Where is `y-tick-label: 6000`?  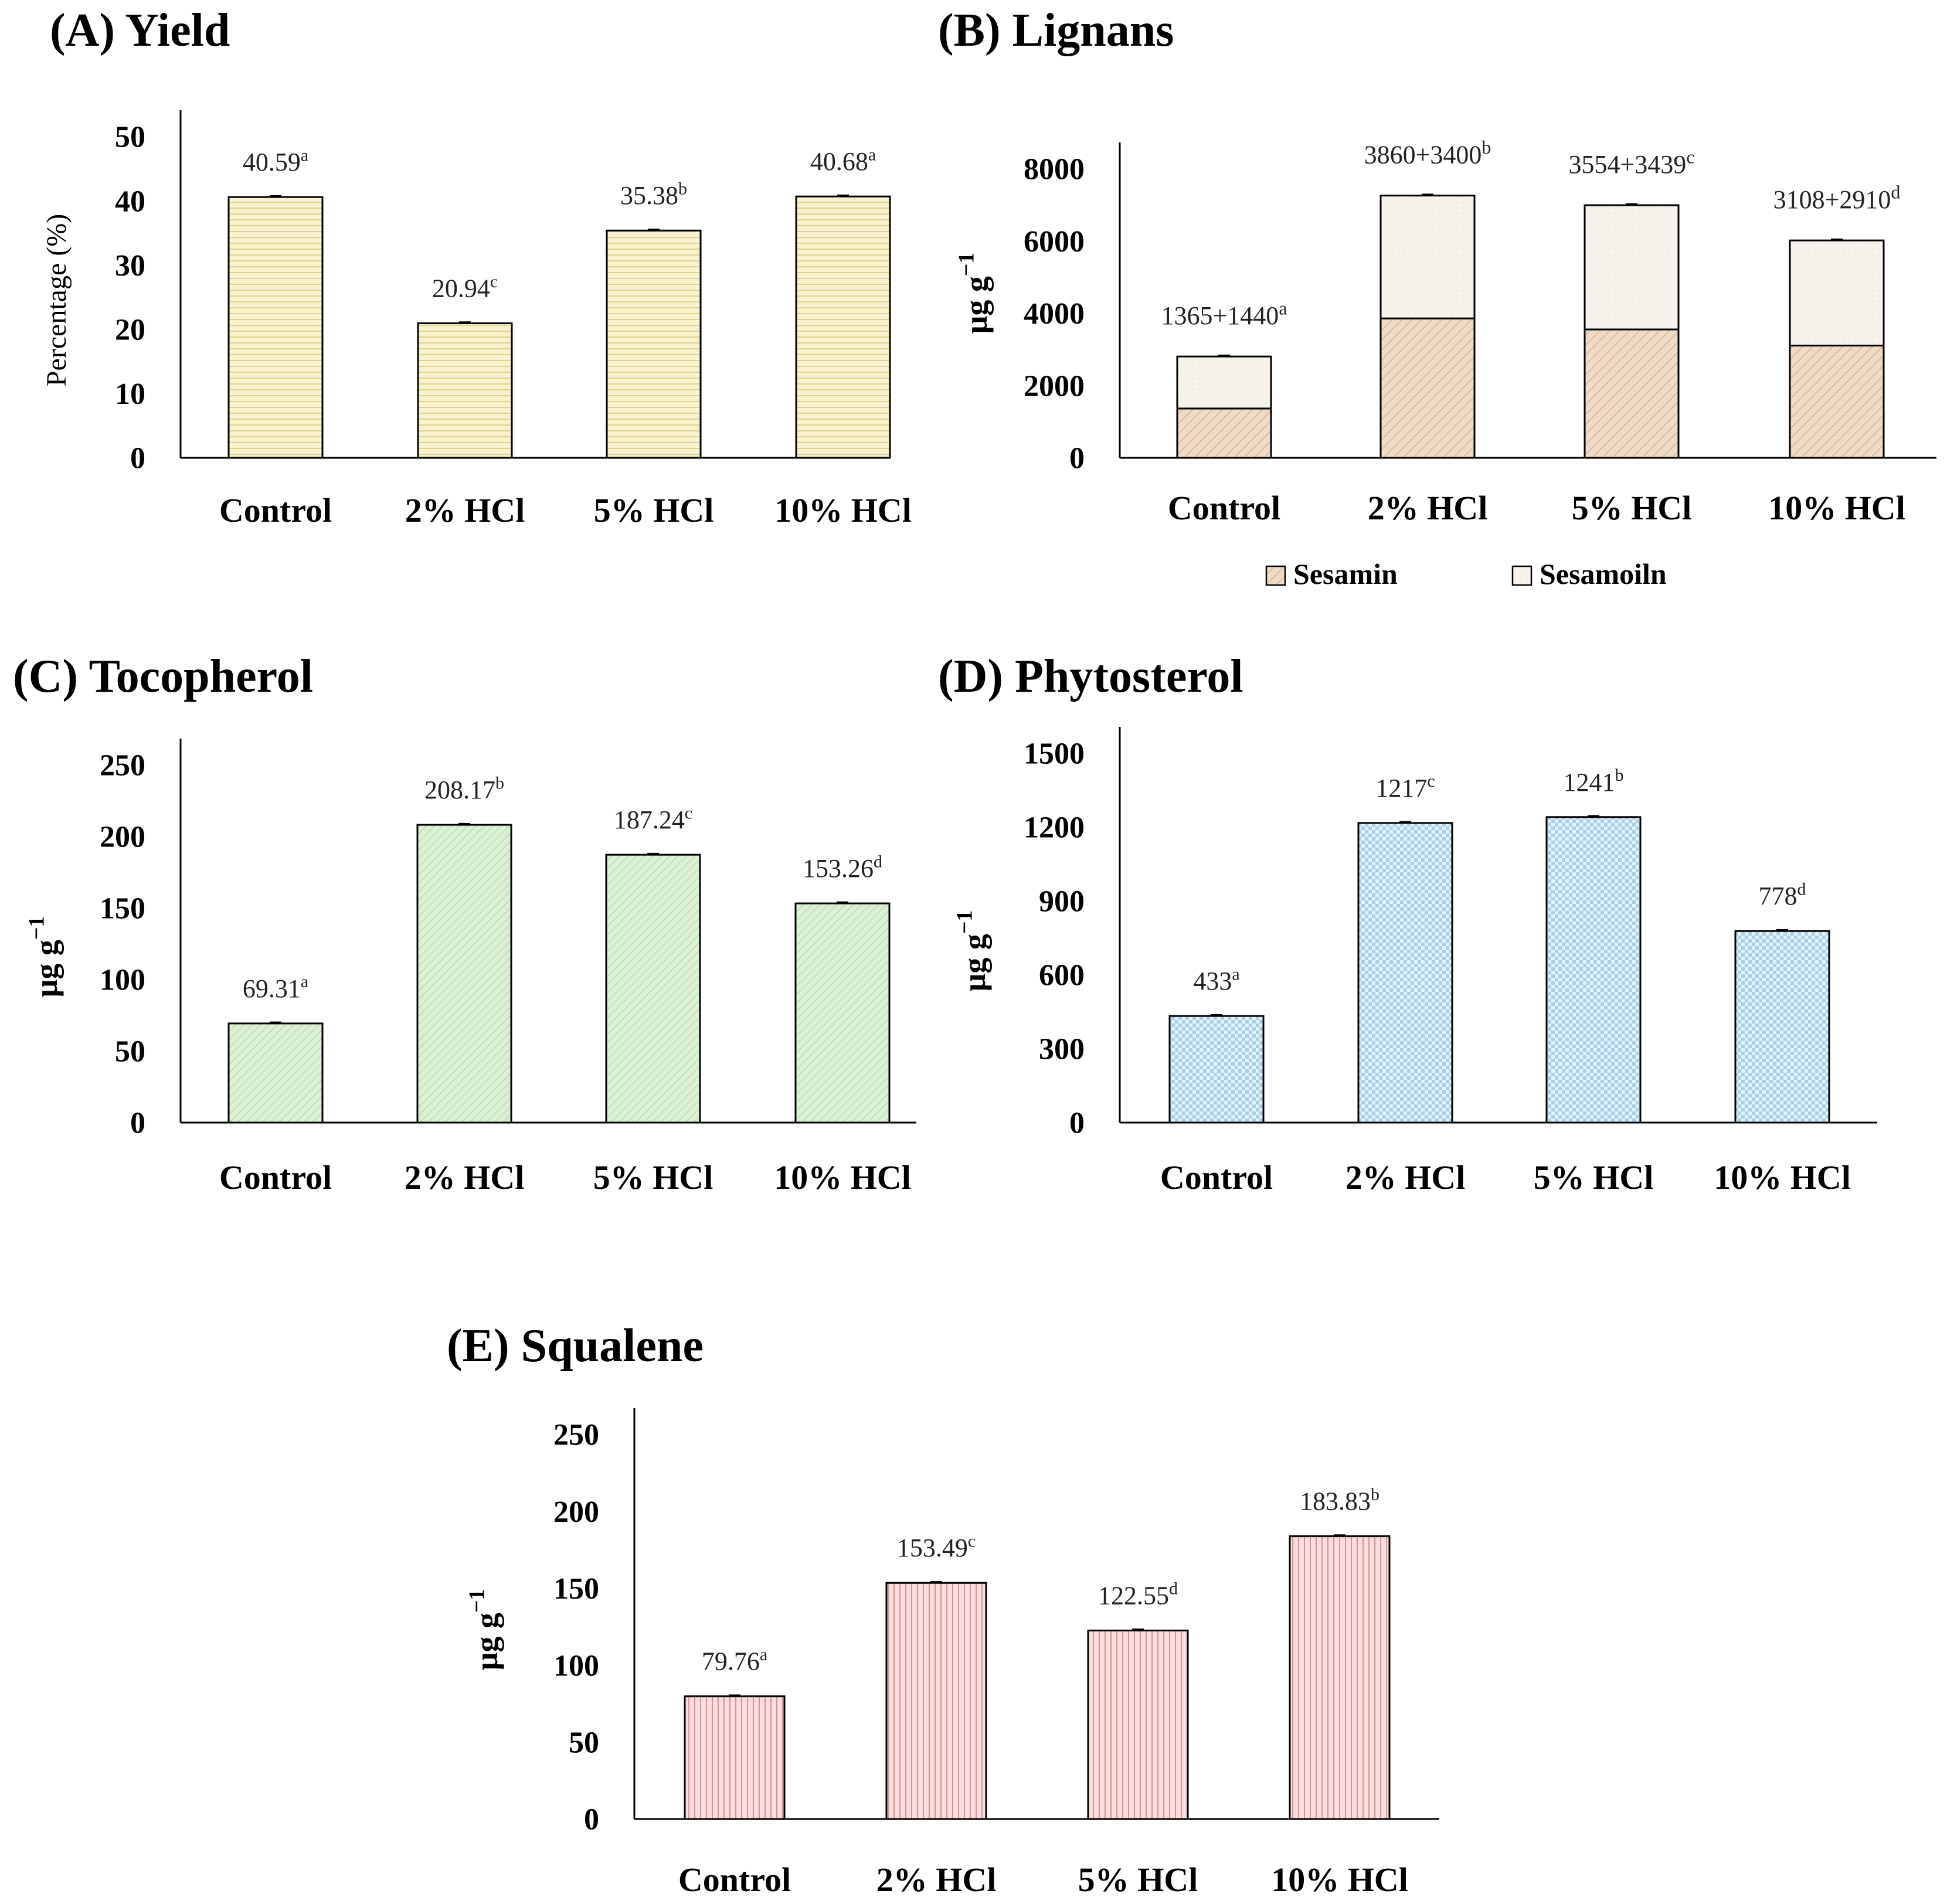 y-tick-label: 6000 is located at coordinates (1054, 242).